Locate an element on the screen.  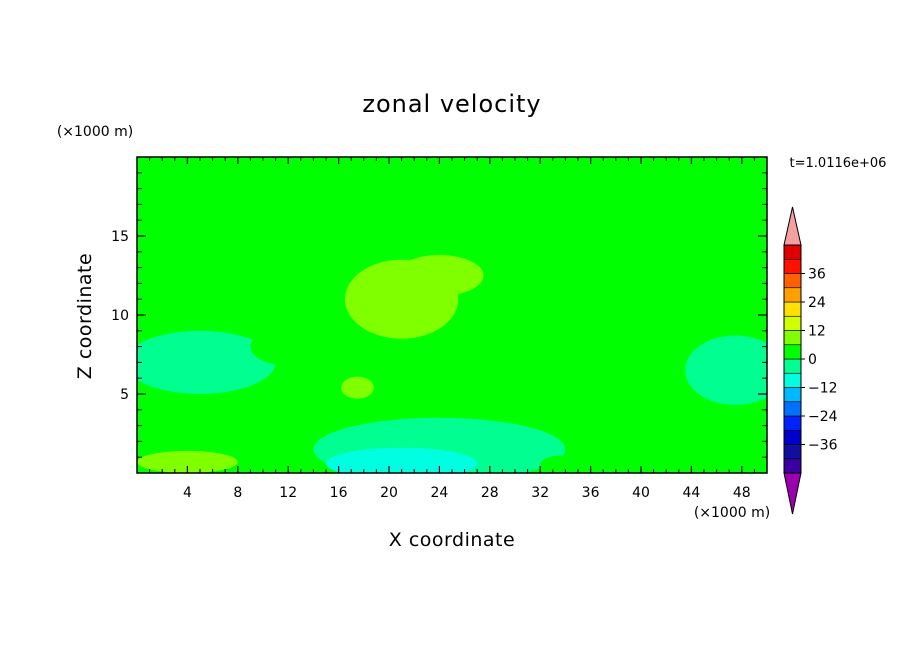
x-tick-label: 32 is located at coordinates (540, 493).